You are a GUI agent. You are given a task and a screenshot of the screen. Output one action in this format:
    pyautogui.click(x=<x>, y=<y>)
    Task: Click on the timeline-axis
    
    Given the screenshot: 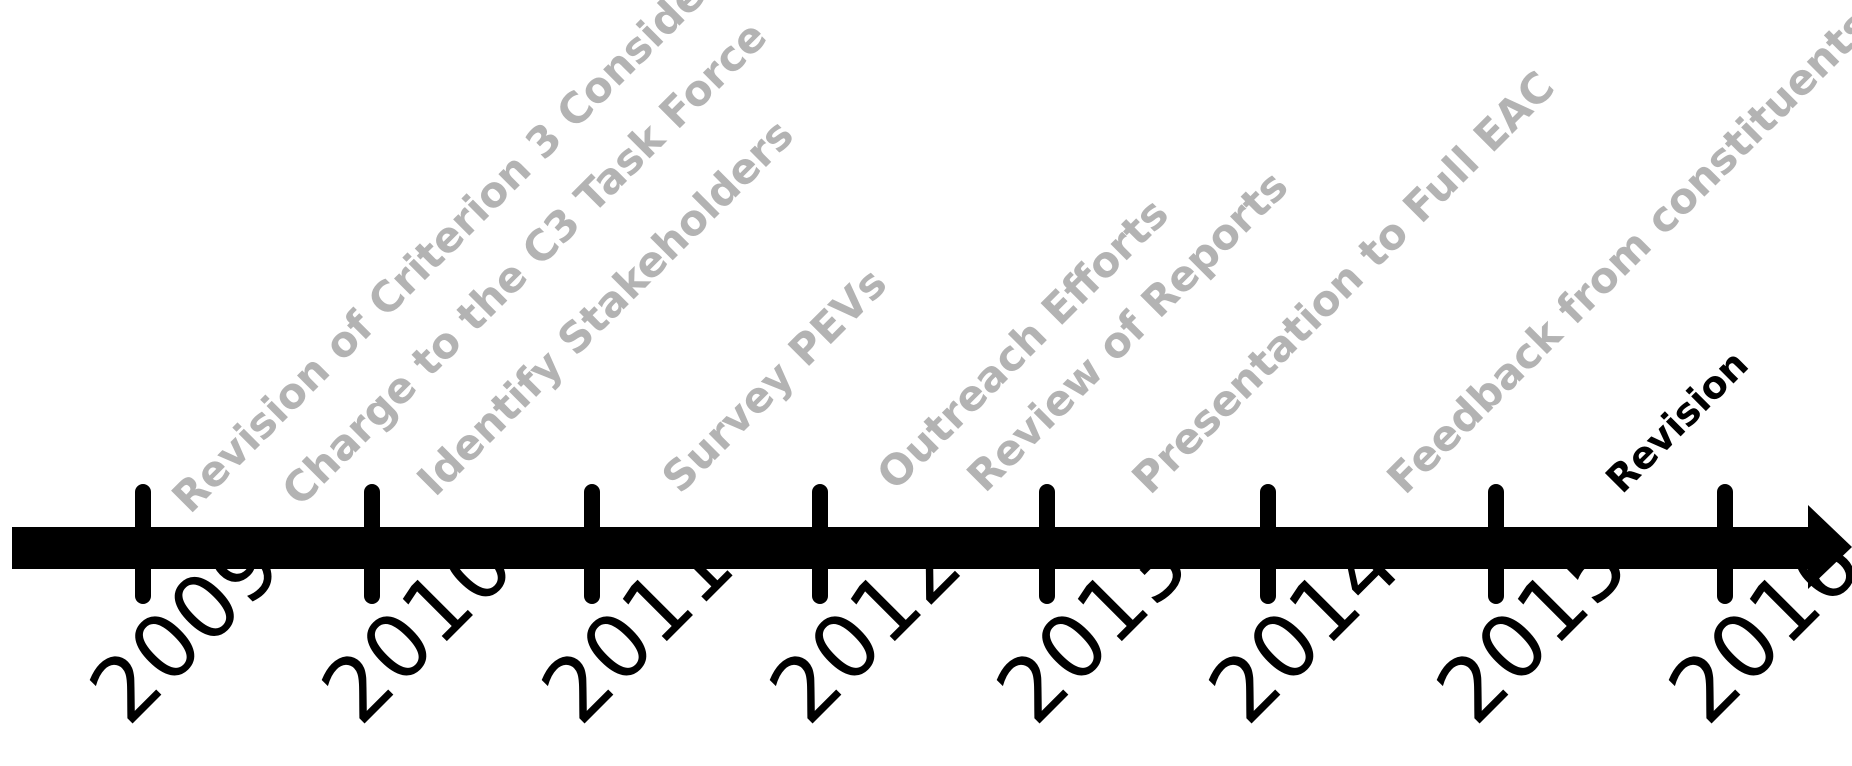 What is the action you would take?
    pyautogui.click(x=932, y=547)
    